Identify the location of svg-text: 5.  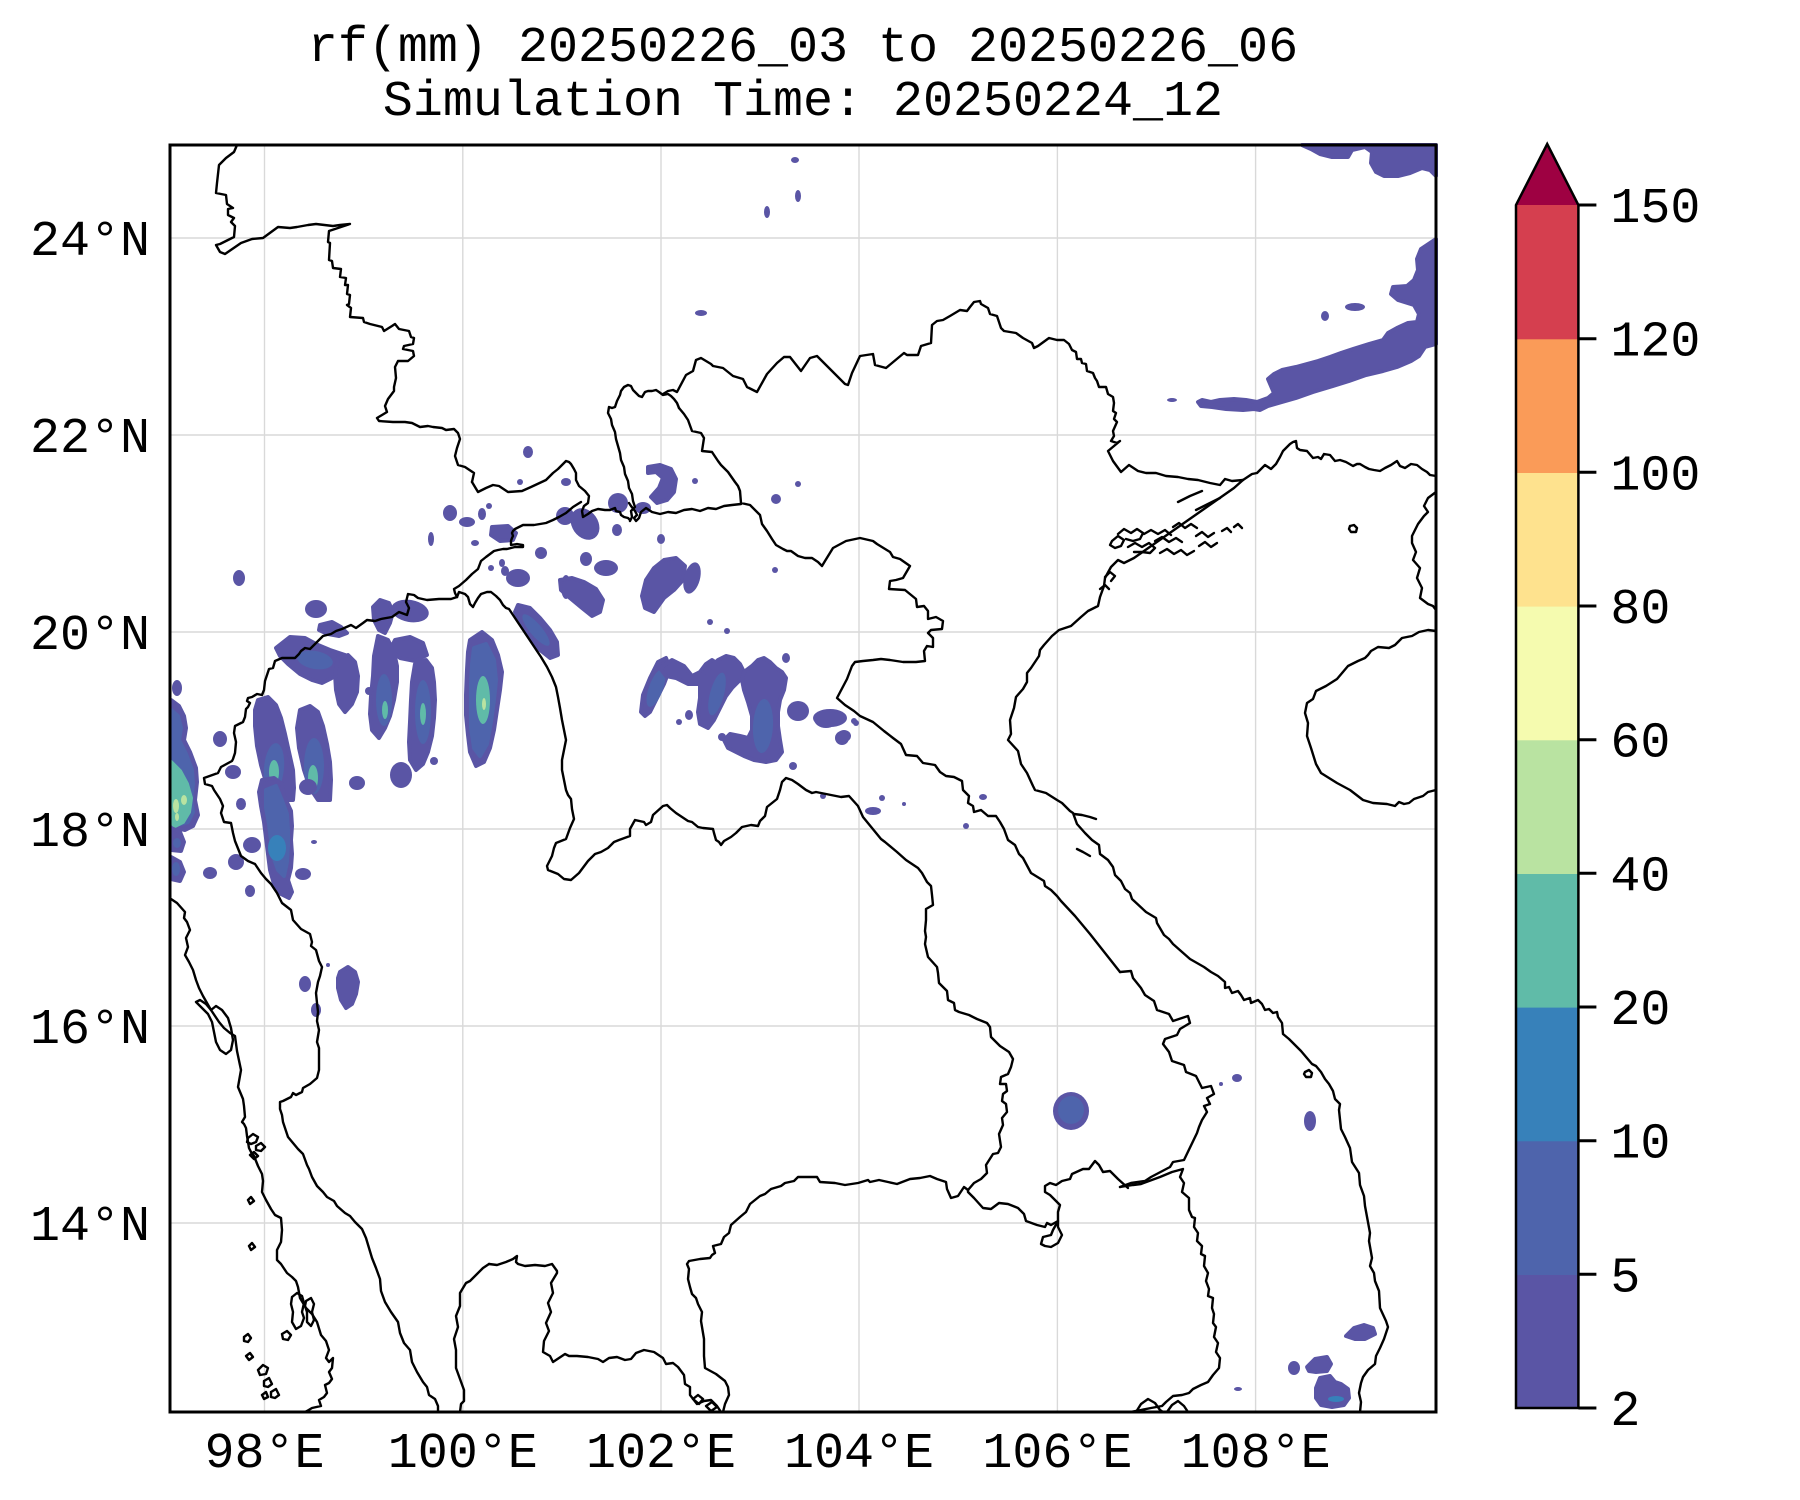
(1625, 1278).